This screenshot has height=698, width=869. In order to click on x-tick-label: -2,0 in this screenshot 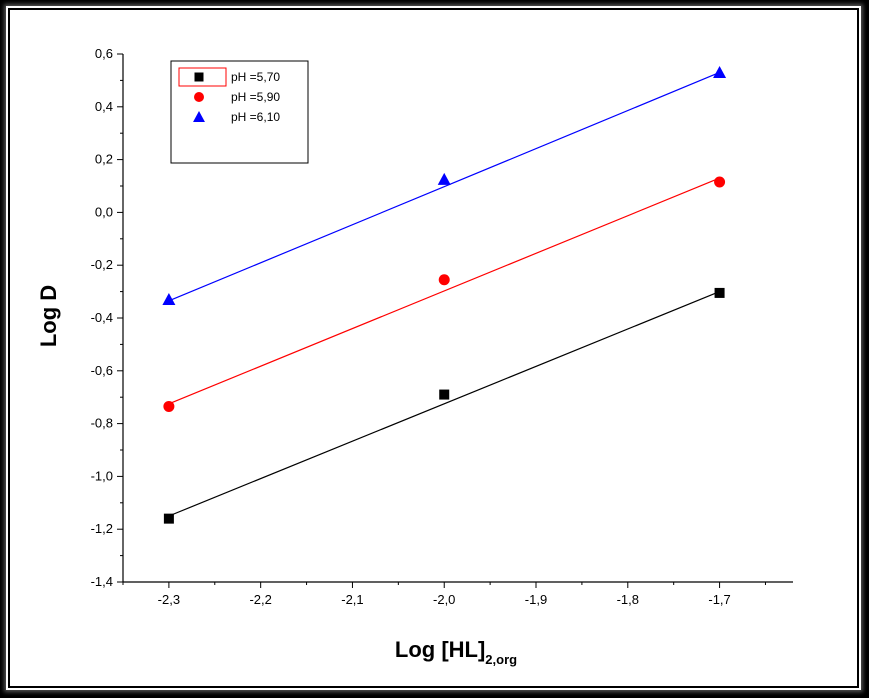, I will do `click(444, 599)`.